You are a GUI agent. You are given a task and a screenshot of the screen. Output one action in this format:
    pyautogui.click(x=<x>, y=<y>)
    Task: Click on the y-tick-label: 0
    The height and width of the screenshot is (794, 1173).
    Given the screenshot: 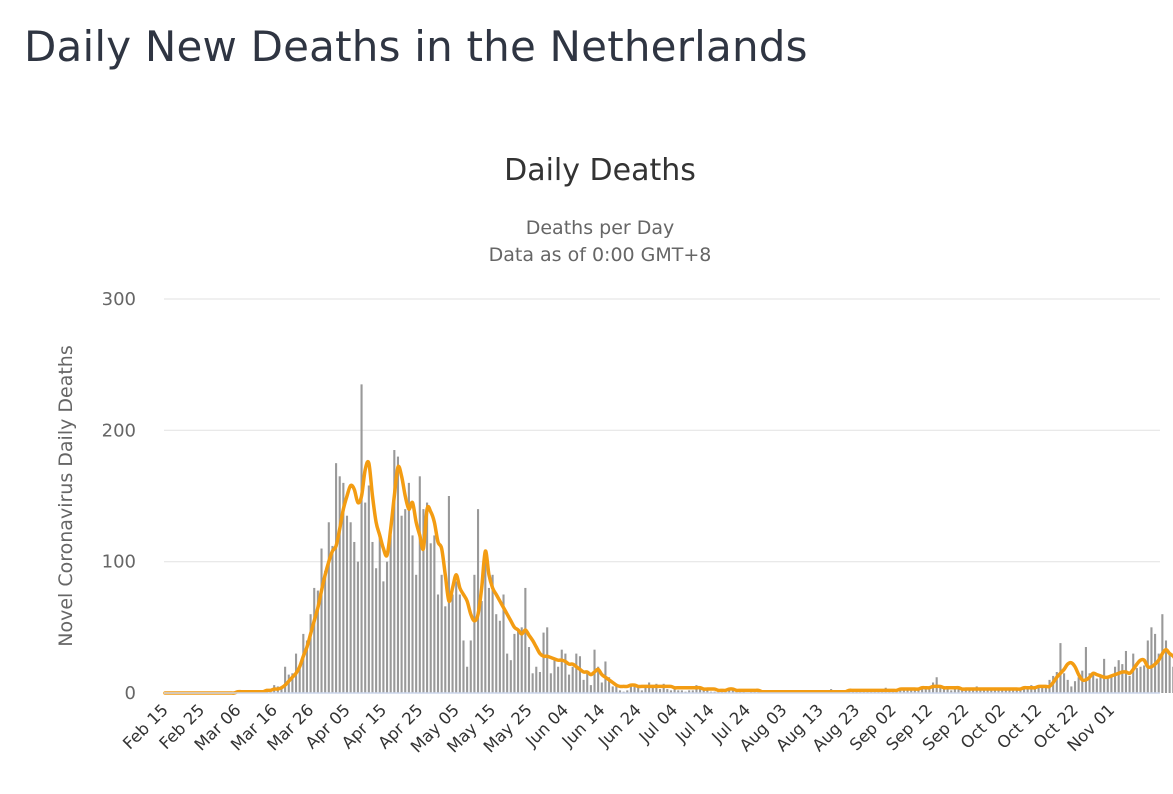 What is the action you would take?
    pyautogui.click(x=130, y=693)
    